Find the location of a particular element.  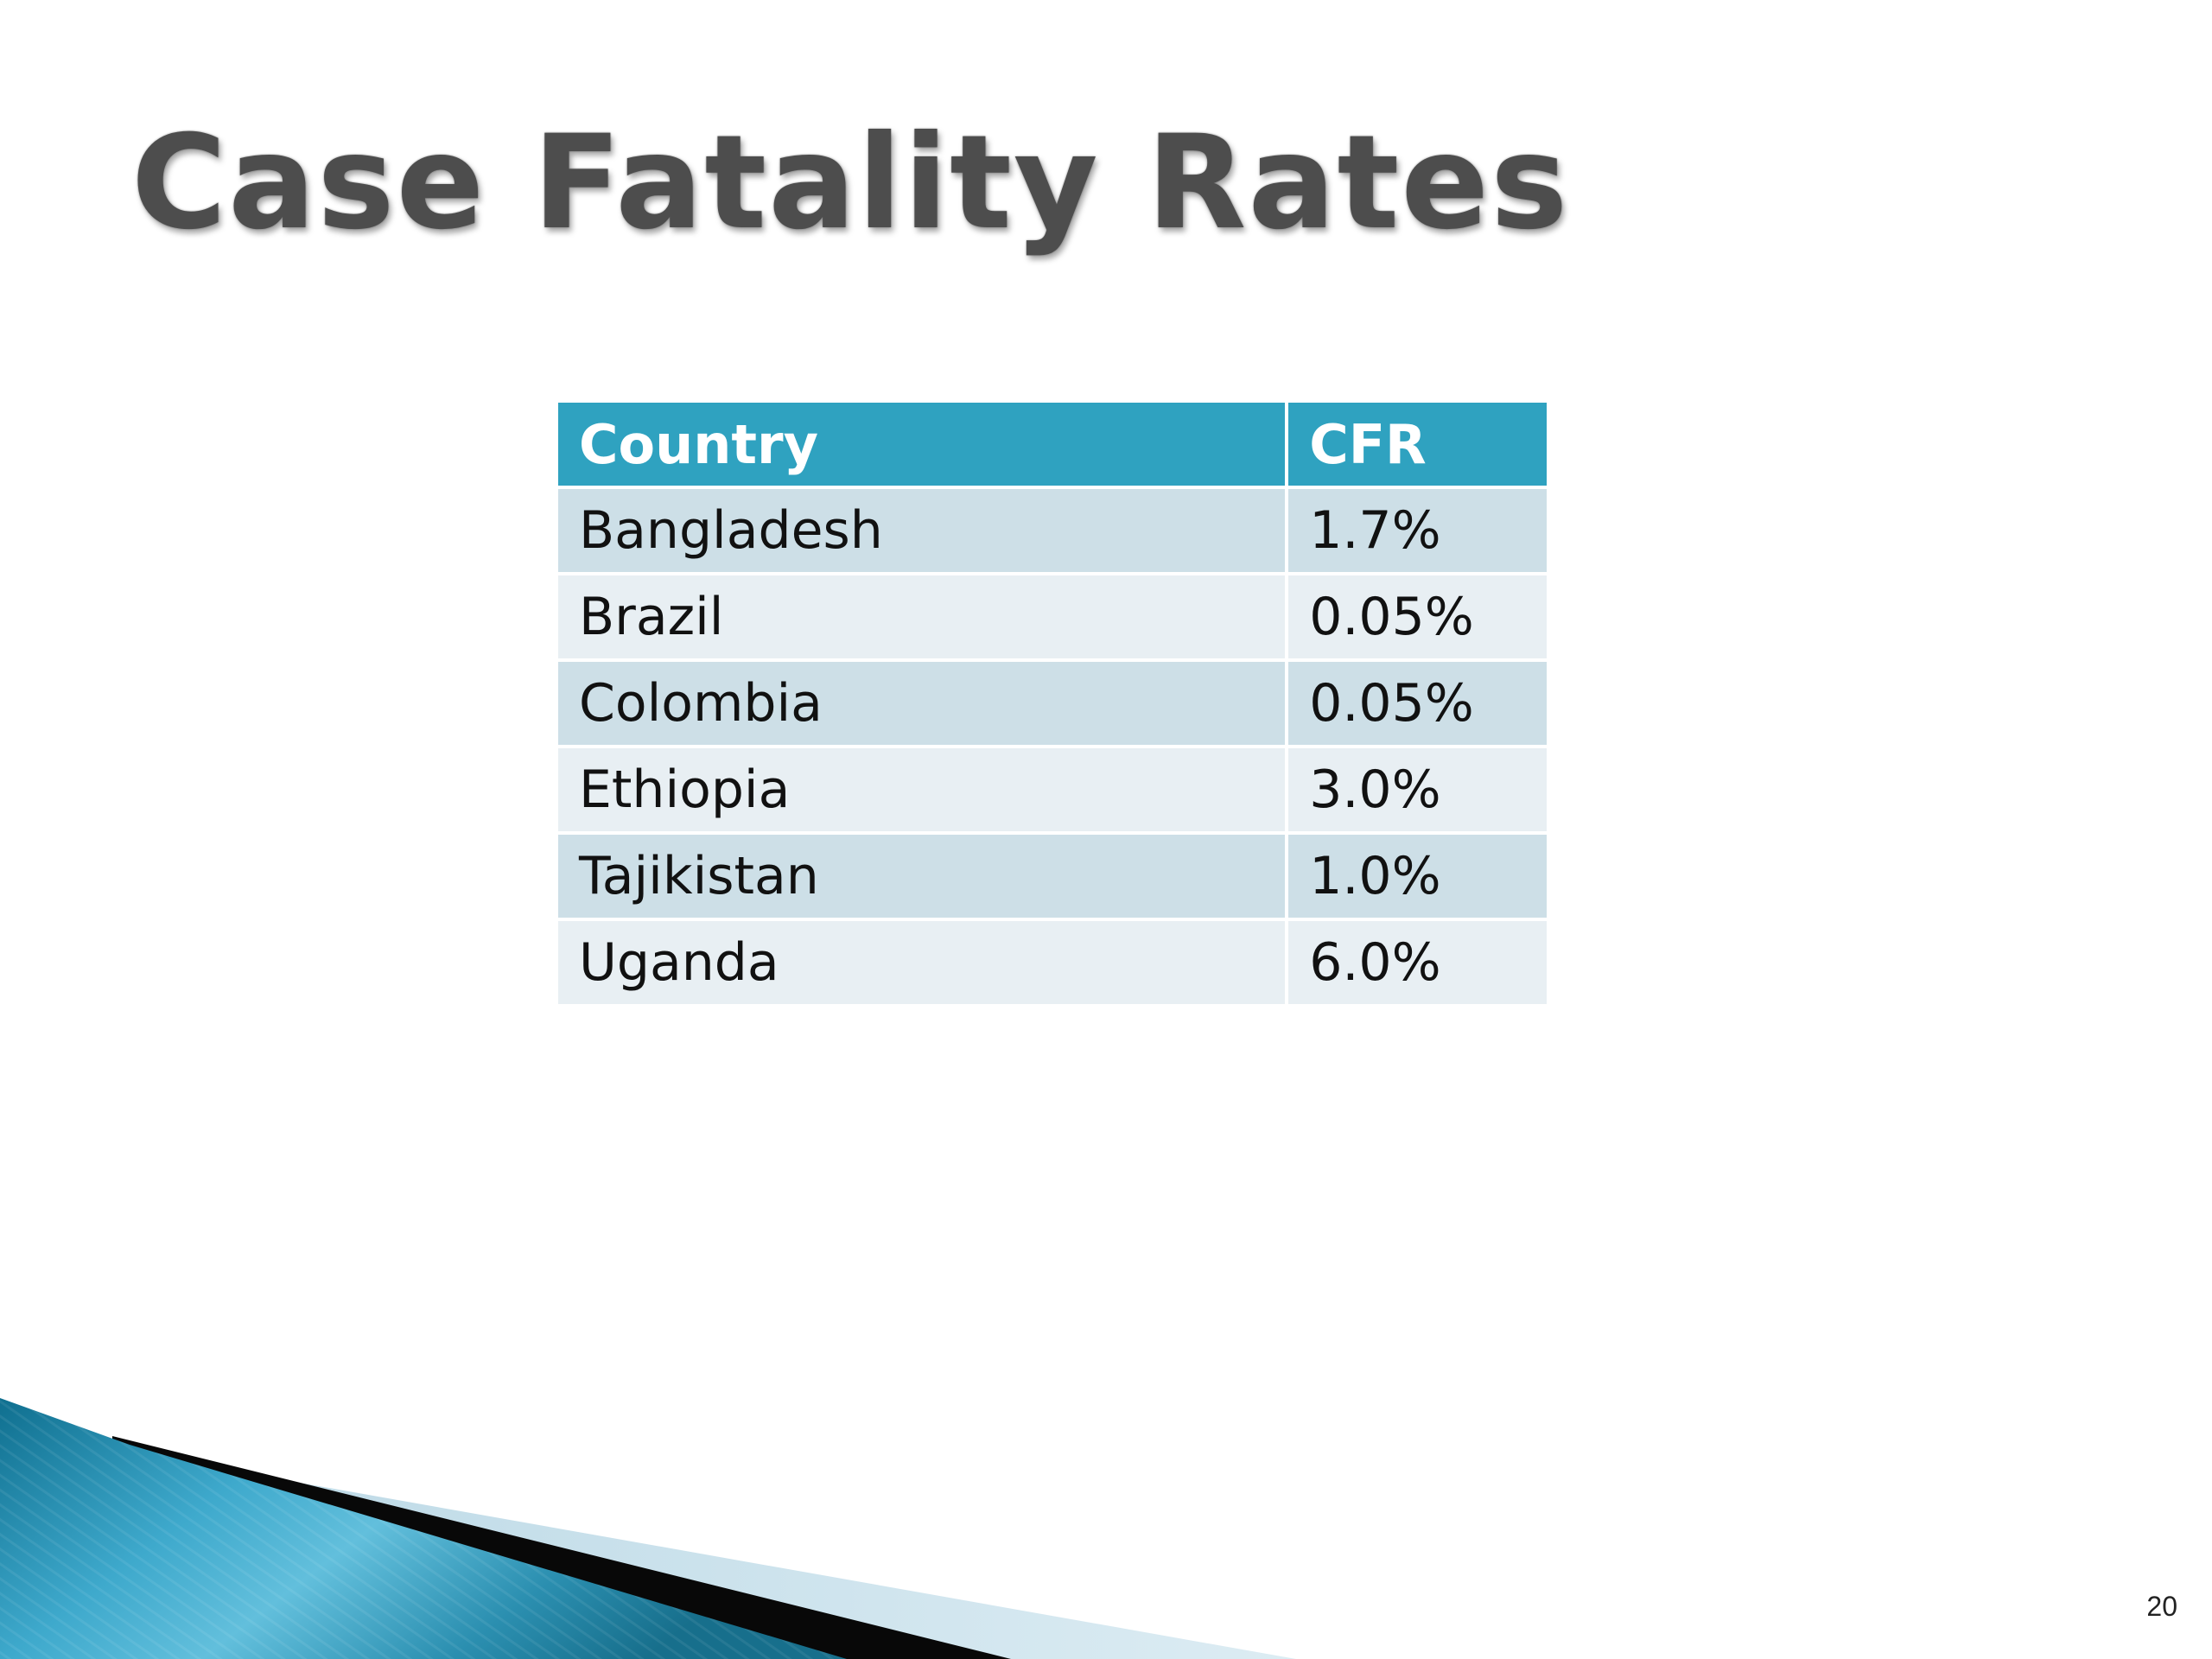

cfr-cell: 1.7% is located at coordinates (1417, 530).